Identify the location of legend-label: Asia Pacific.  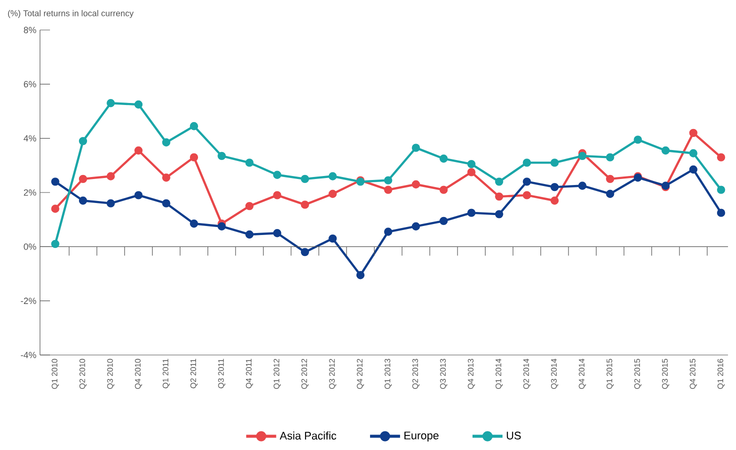
(308, 436).